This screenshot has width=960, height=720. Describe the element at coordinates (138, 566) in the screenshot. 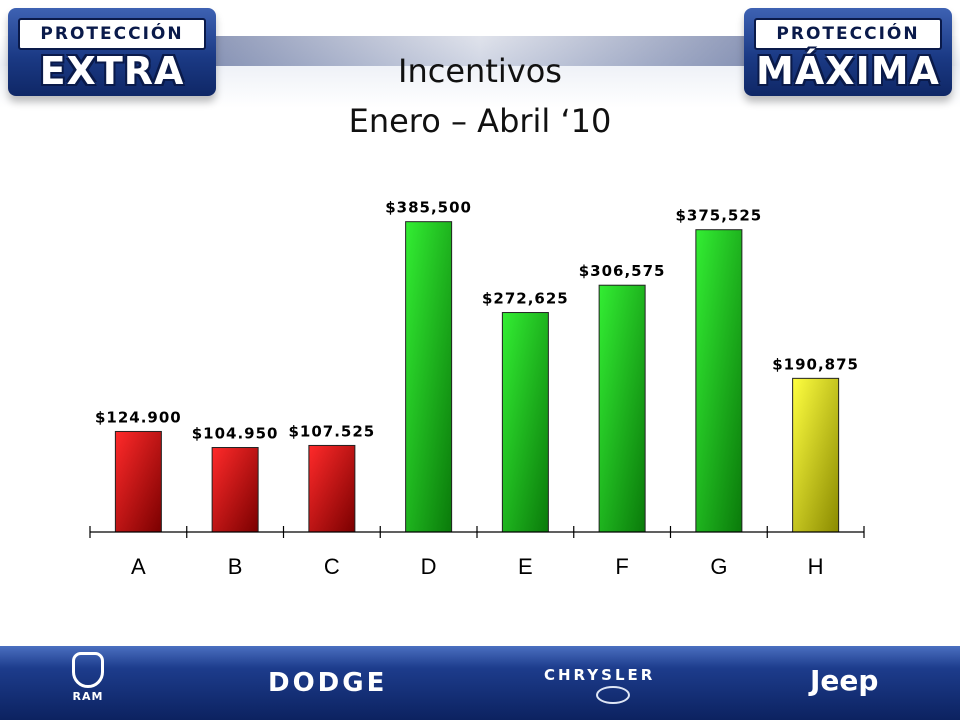

I see `category-label-a: A` at that location.